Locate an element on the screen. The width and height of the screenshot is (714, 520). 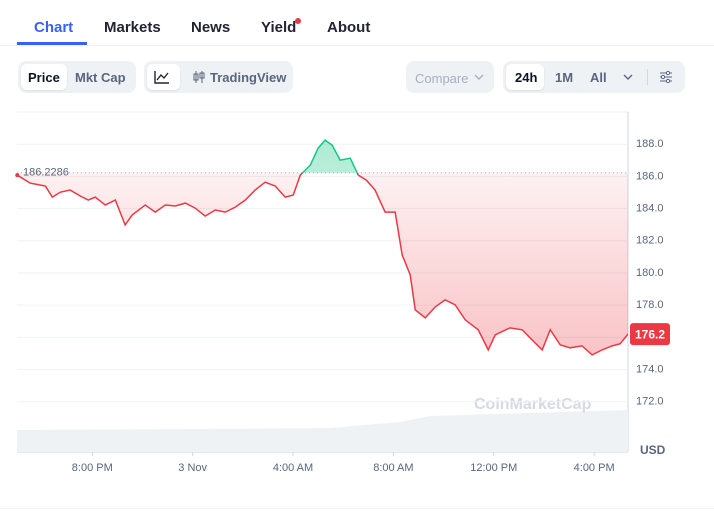
chart-style: TradingView is located at coordinates (218, 77).